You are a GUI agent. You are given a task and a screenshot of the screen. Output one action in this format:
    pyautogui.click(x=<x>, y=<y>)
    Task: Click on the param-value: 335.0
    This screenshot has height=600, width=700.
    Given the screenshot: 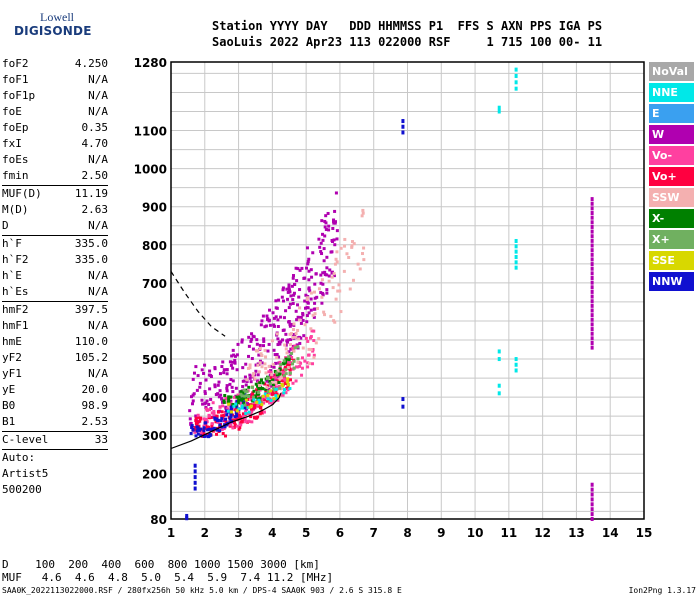 What is the action you would take?
    pyautogui.click(x=91, y=259)
    